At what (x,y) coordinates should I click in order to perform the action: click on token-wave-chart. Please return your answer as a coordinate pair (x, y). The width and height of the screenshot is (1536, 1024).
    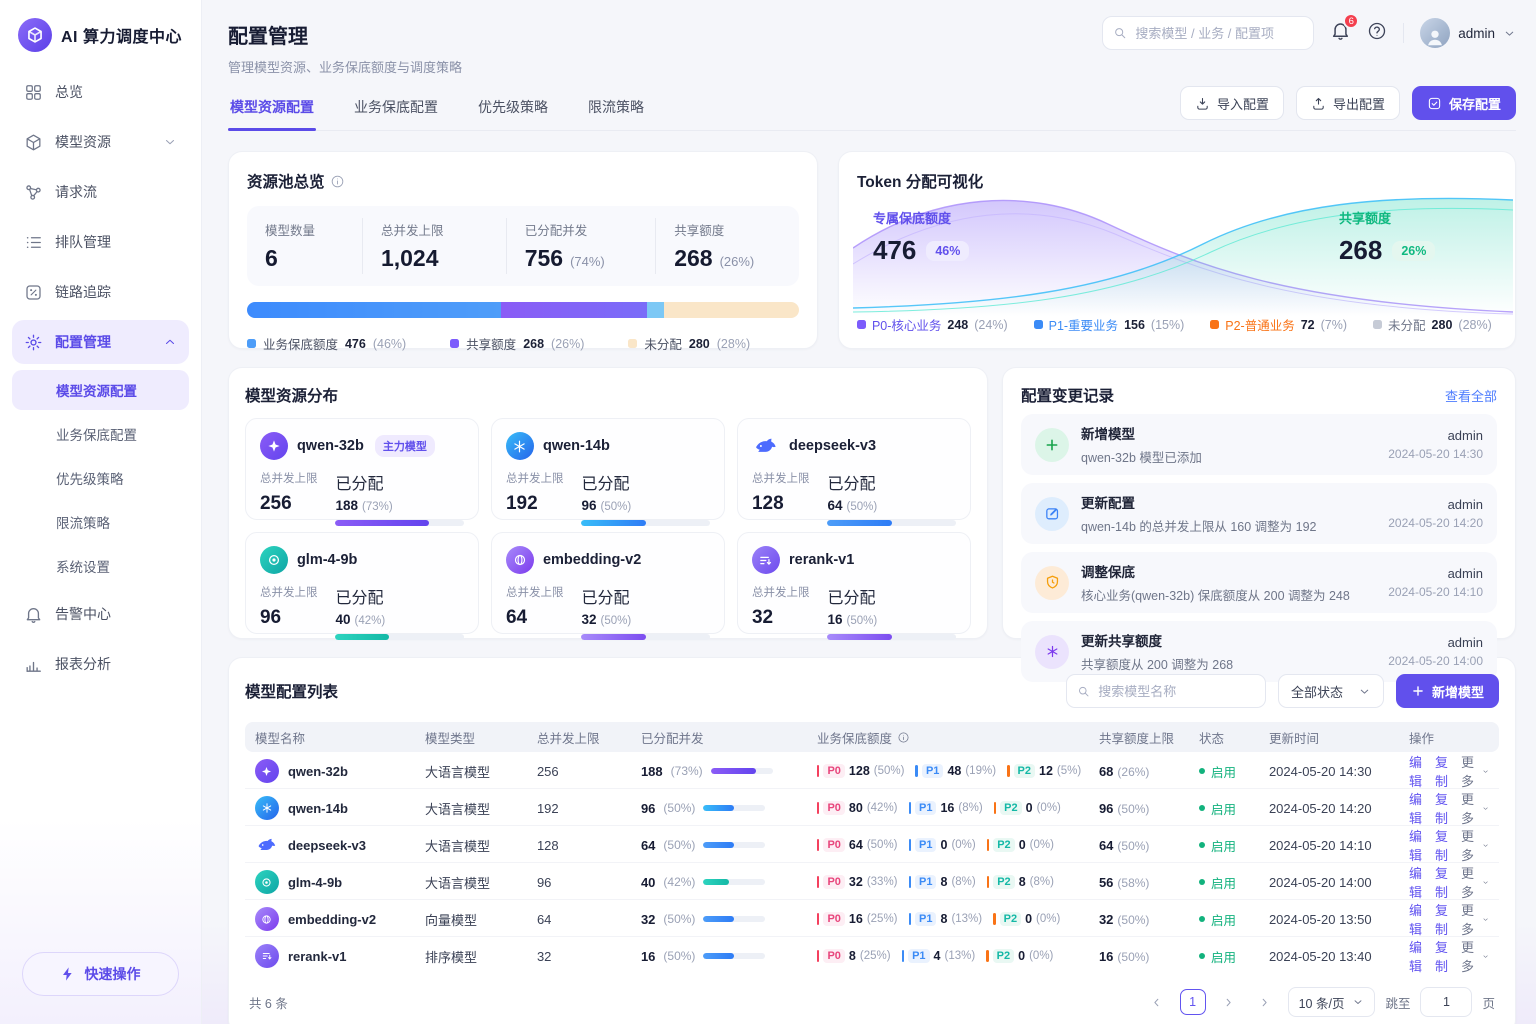
    Looking at the image, I should click on (1182, 256).